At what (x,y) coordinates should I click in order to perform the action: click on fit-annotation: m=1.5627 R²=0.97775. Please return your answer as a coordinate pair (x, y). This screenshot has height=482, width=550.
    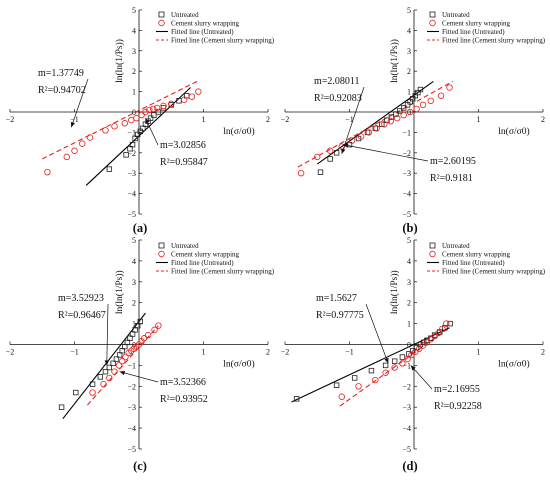
    Looking at the image, I should click on (352, 328).